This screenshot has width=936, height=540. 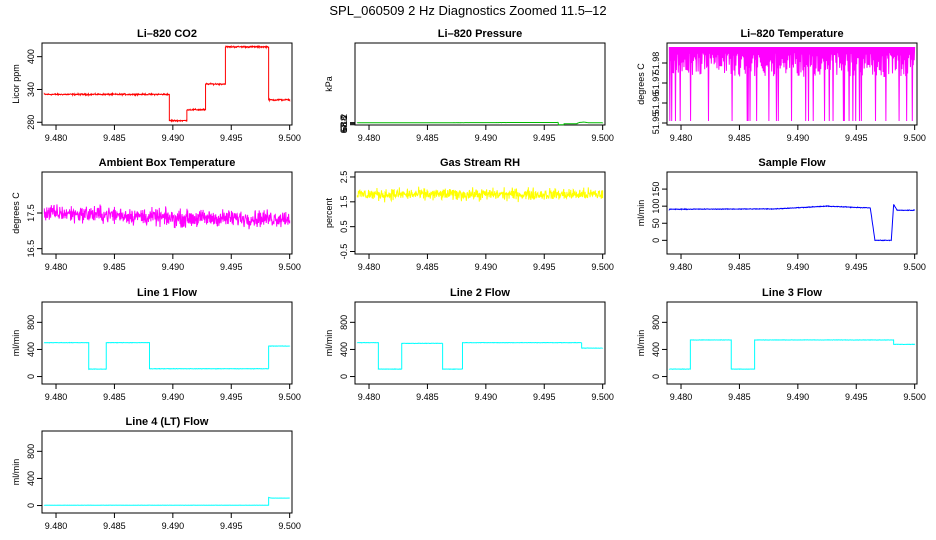 What do you see at coordinates (31, 89) in the screenshot?
I see `y-tick-label: 340` at bounding box center [31, 89].